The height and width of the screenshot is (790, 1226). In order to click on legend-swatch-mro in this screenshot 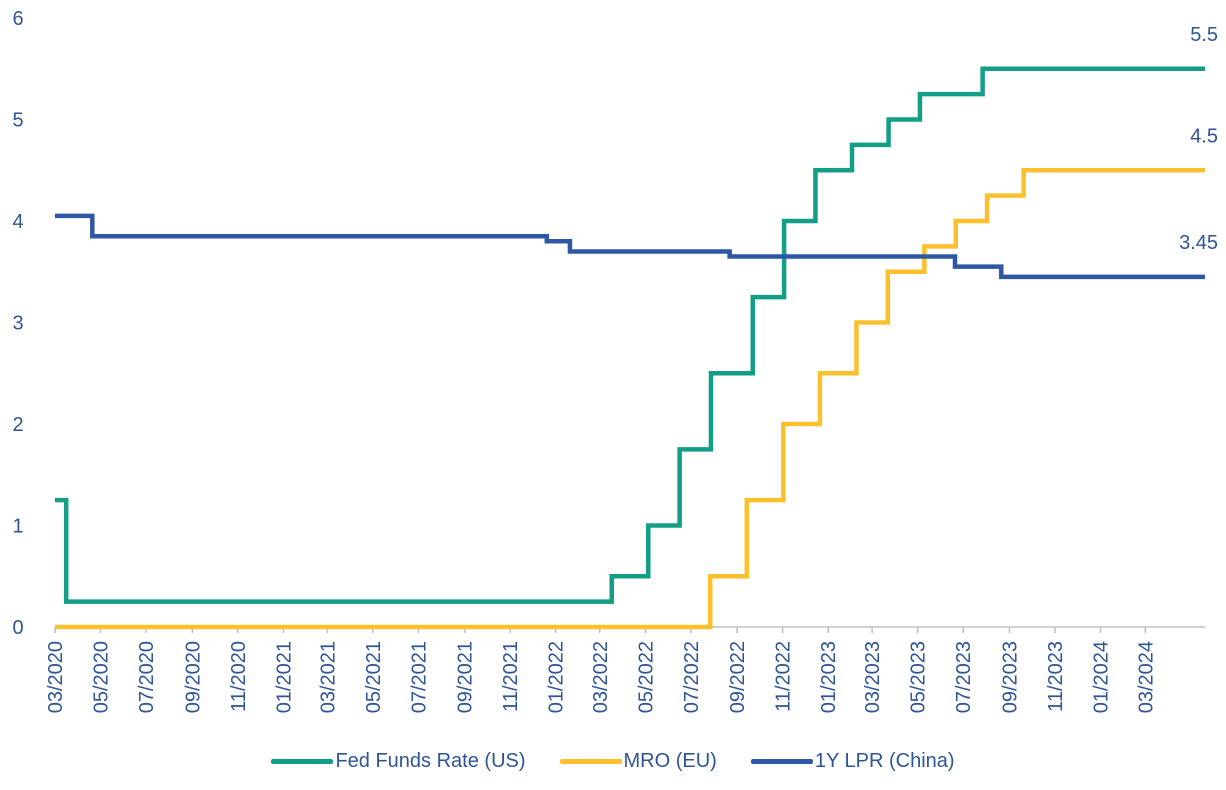, I will do `click(590, 761)`.